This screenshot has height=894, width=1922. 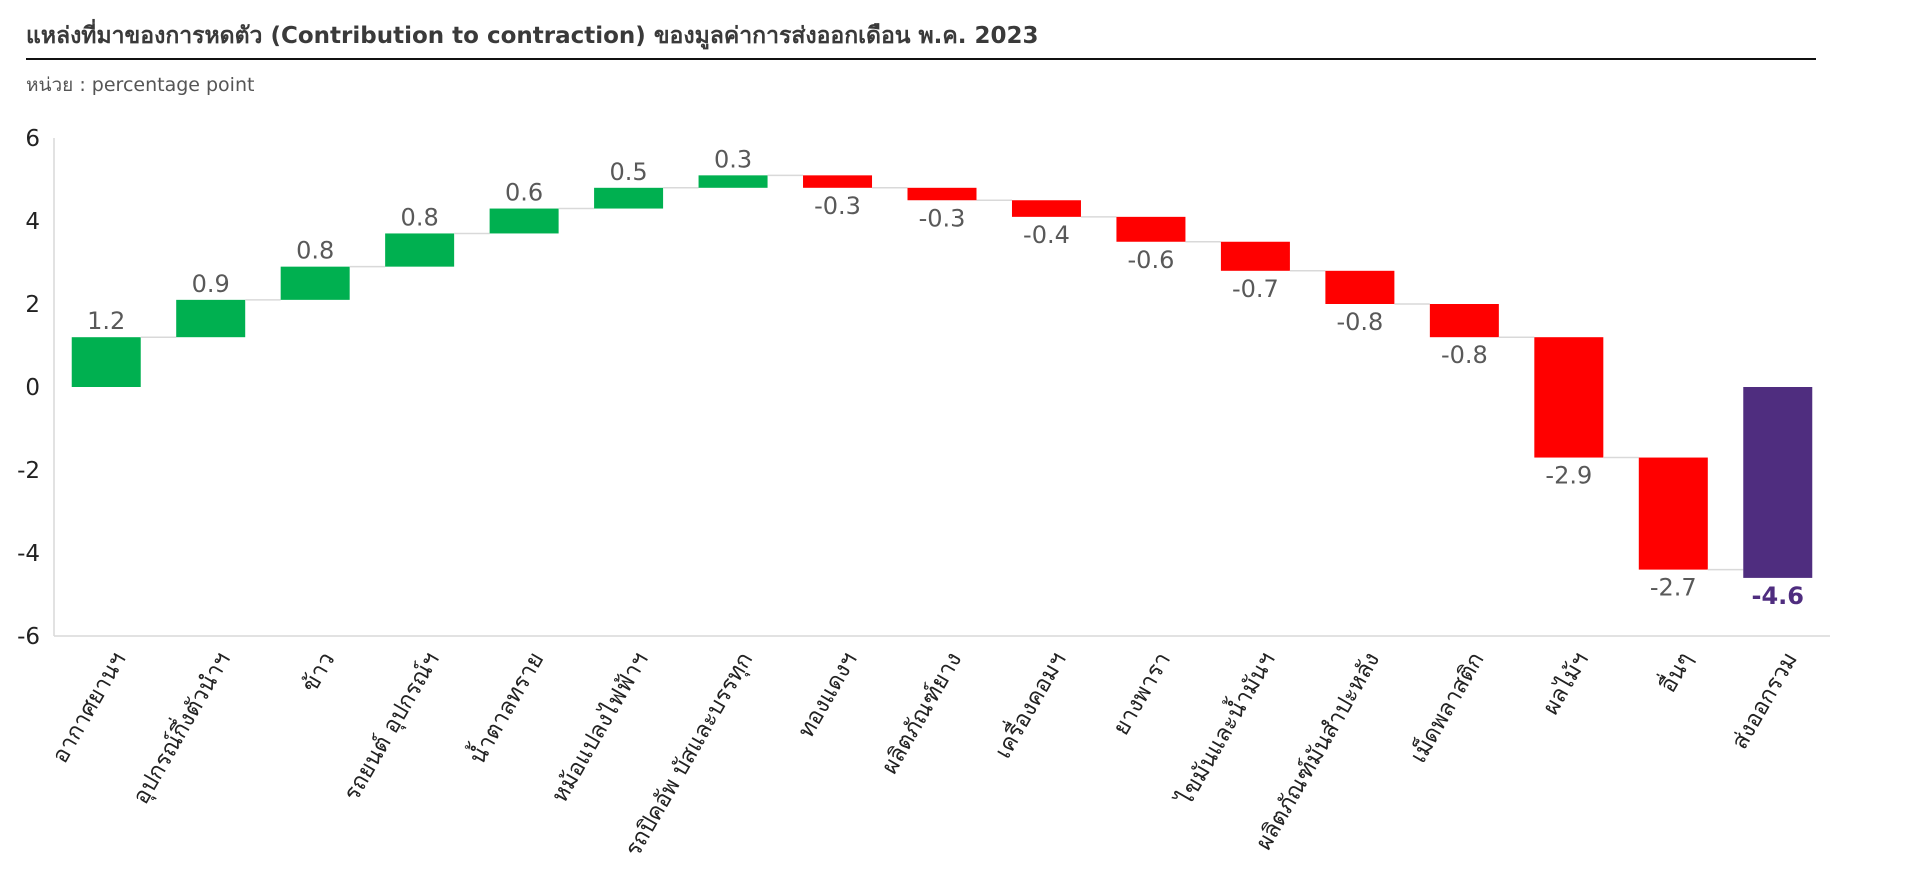 What do you see at coordinates (1151, 260) in the screenshot?
I see `data-label: -0.6` at bounding box center [1151, 260].